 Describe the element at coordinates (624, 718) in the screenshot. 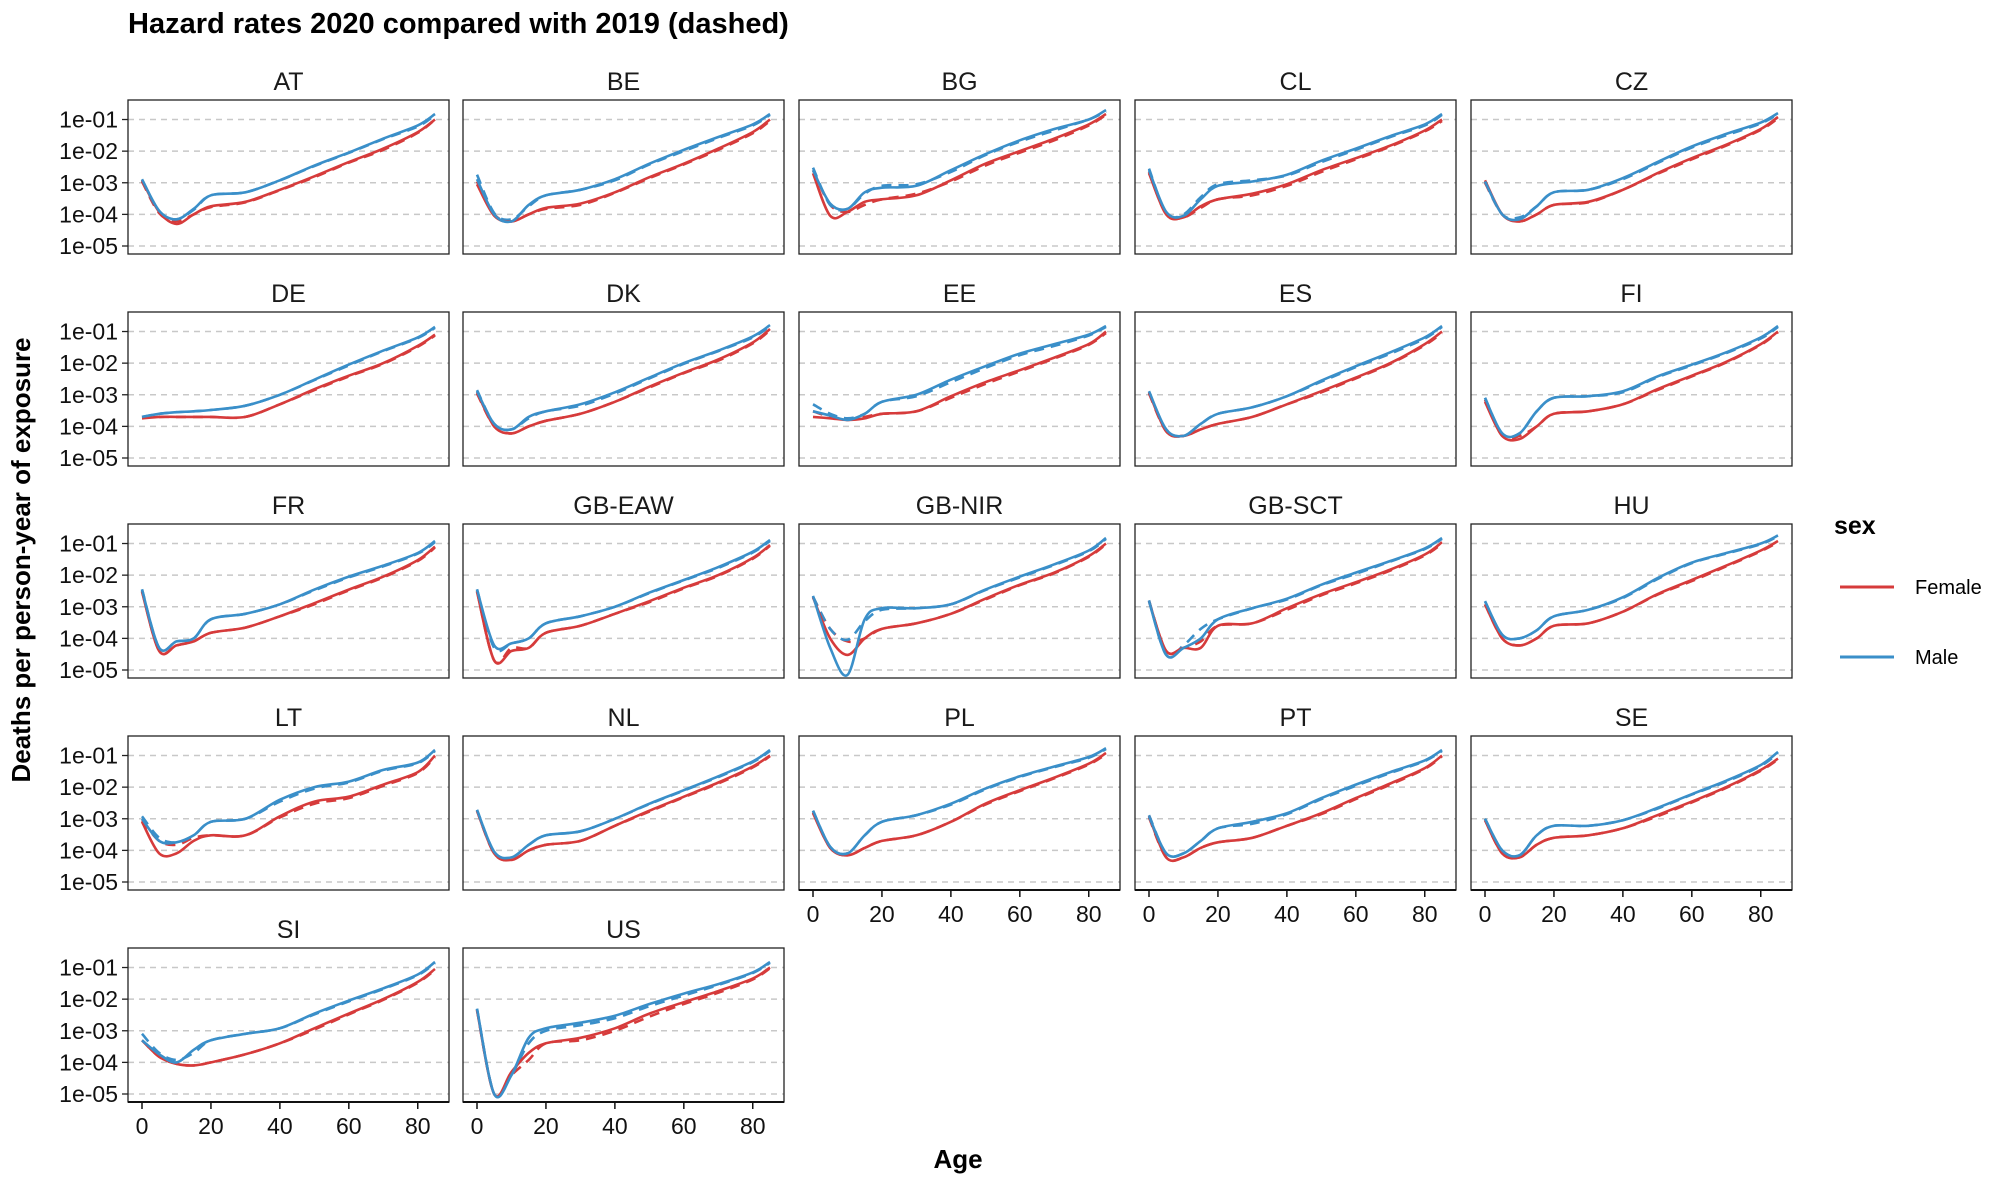

I see `strip-label: NL` at that location.